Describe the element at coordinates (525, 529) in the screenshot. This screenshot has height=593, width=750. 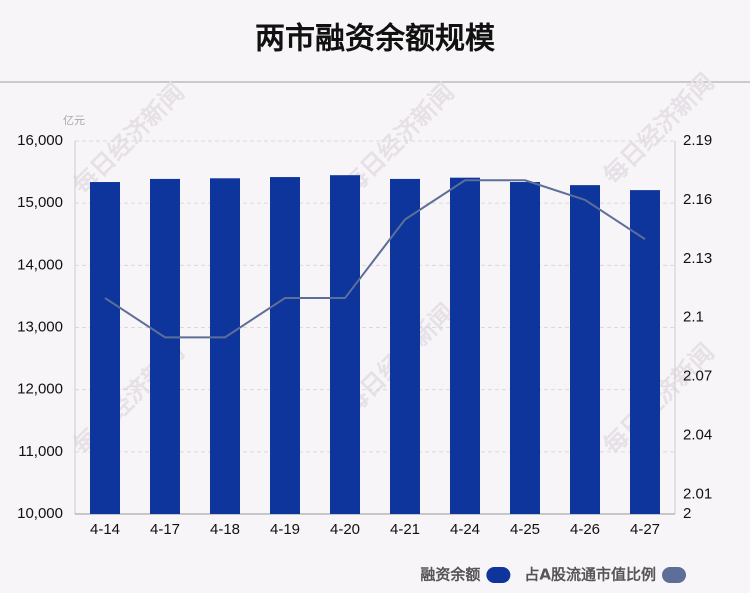
I see `x-tick-label: 4-25` at that location.